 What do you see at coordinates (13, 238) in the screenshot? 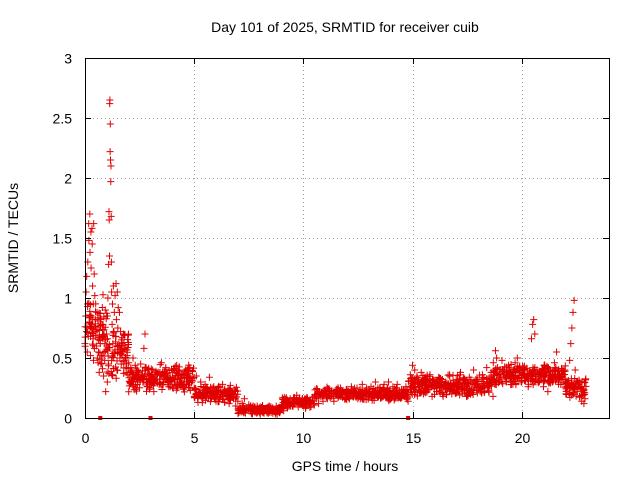
I see `y-axis-label: SRMTID / TECUs` at bounding box center [13, 238].